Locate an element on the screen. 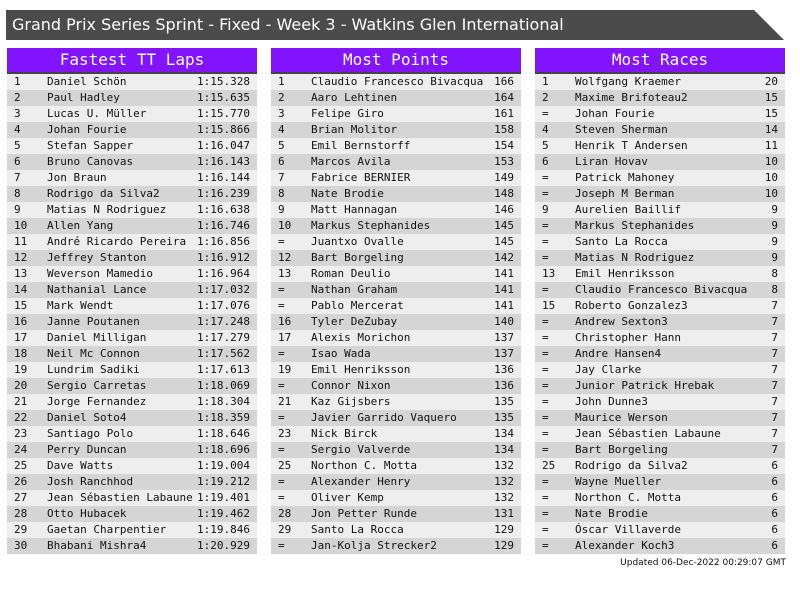 The image size is (800, 600). driver-name-cell: Aaro Lehtinen is located at coordinates (354, 97).